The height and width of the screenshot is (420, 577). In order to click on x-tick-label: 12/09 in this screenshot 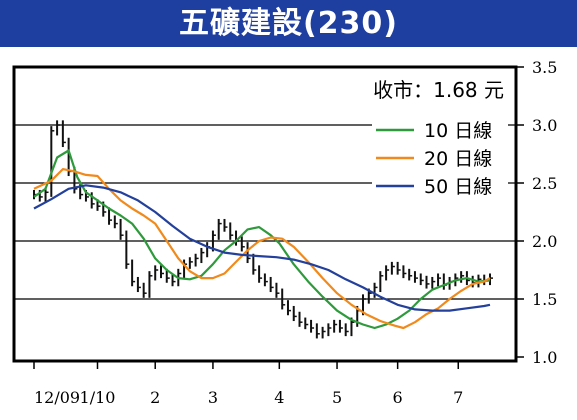, I will do `click(57, 397)`.